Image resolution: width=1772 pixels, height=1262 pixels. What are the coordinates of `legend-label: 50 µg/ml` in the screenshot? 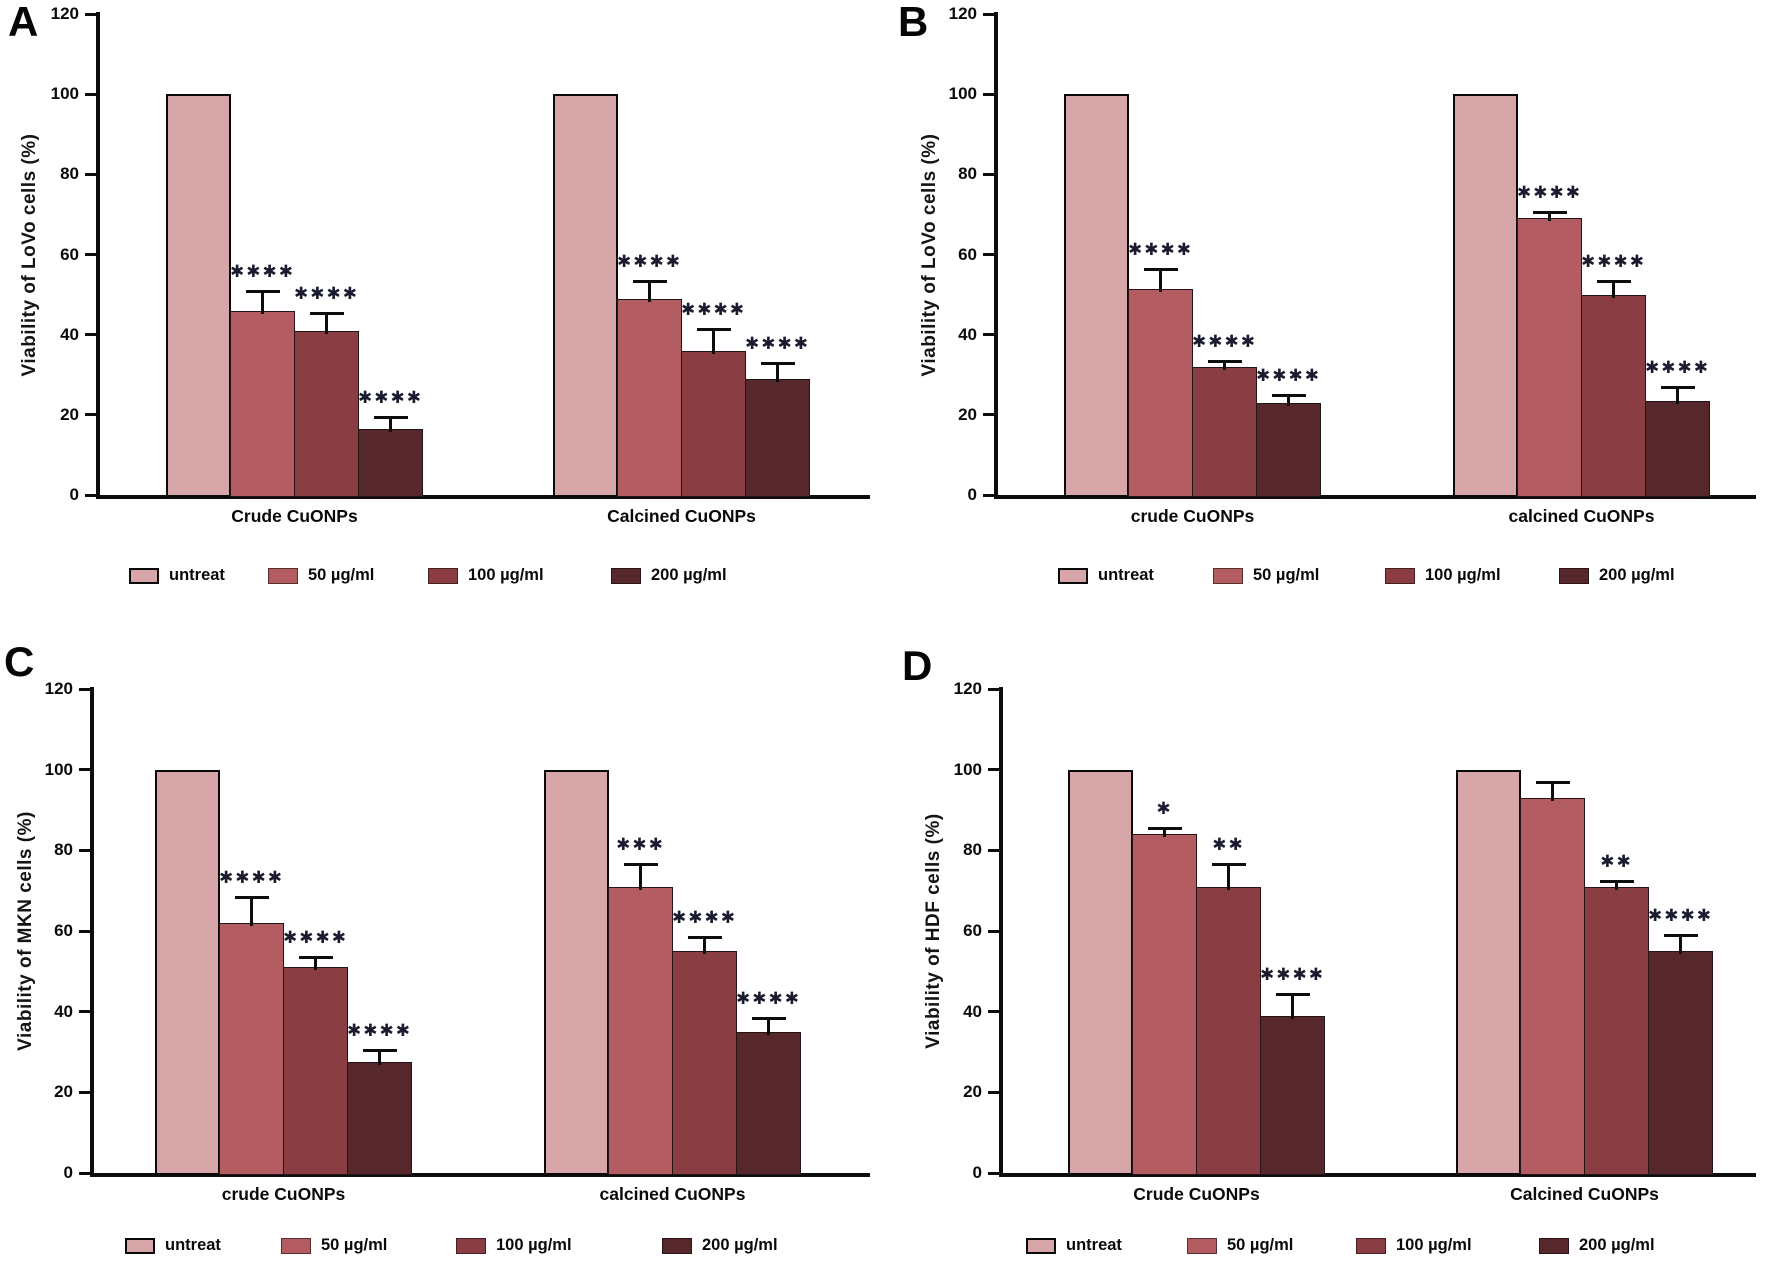 It's located at (354, 1245).